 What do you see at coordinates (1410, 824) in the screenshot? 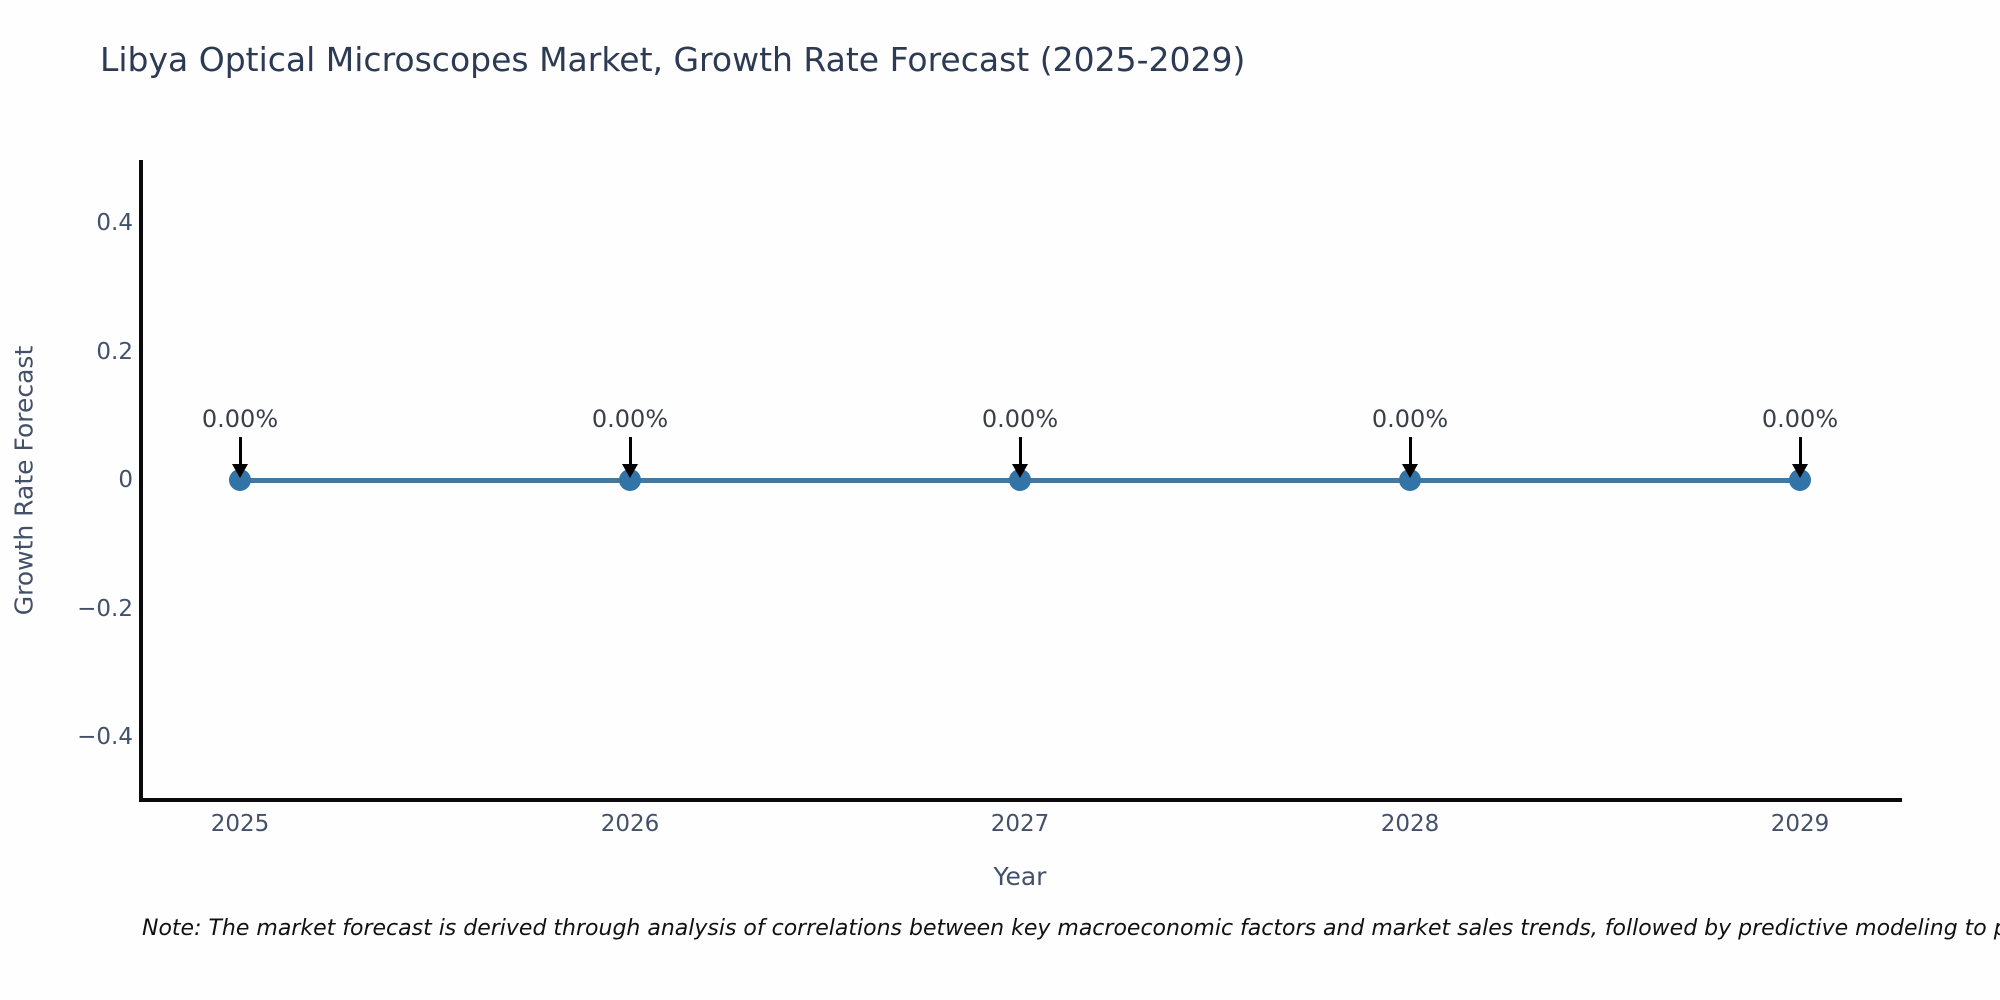
I see `x-tick-label: 2028` at bounding box center [1410, 824].